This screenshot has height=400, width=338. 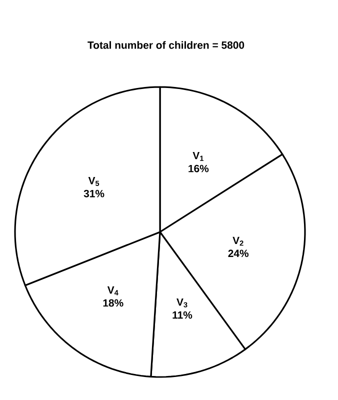 I want to click on data-label: 16%, so click(x=198, y=168).